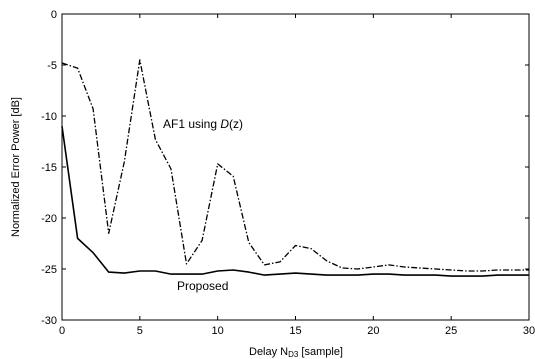 The width and height of the screenshot is (535, 359). Describe the element at coordinates (296, 352) in the screenshot. I see `x-axis-title: Delay ND3 [sample]` at that location.